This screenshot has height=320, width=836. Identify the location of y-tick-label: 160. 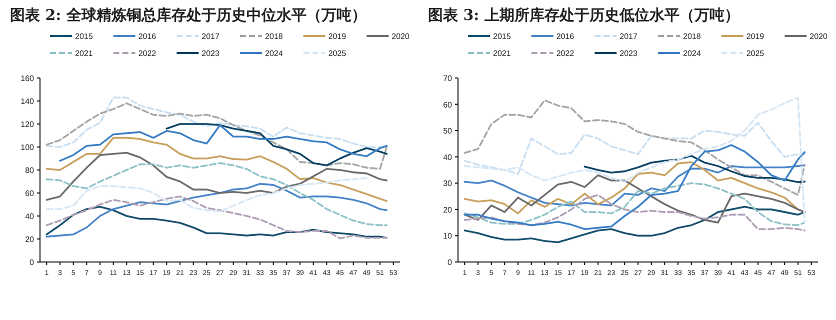
(27, 78).